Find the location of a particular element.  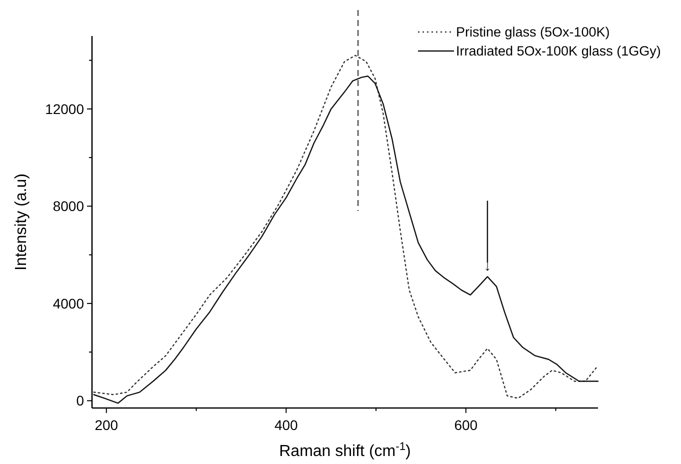

x-tick-label: 400 is located at coordinates (286, 425).